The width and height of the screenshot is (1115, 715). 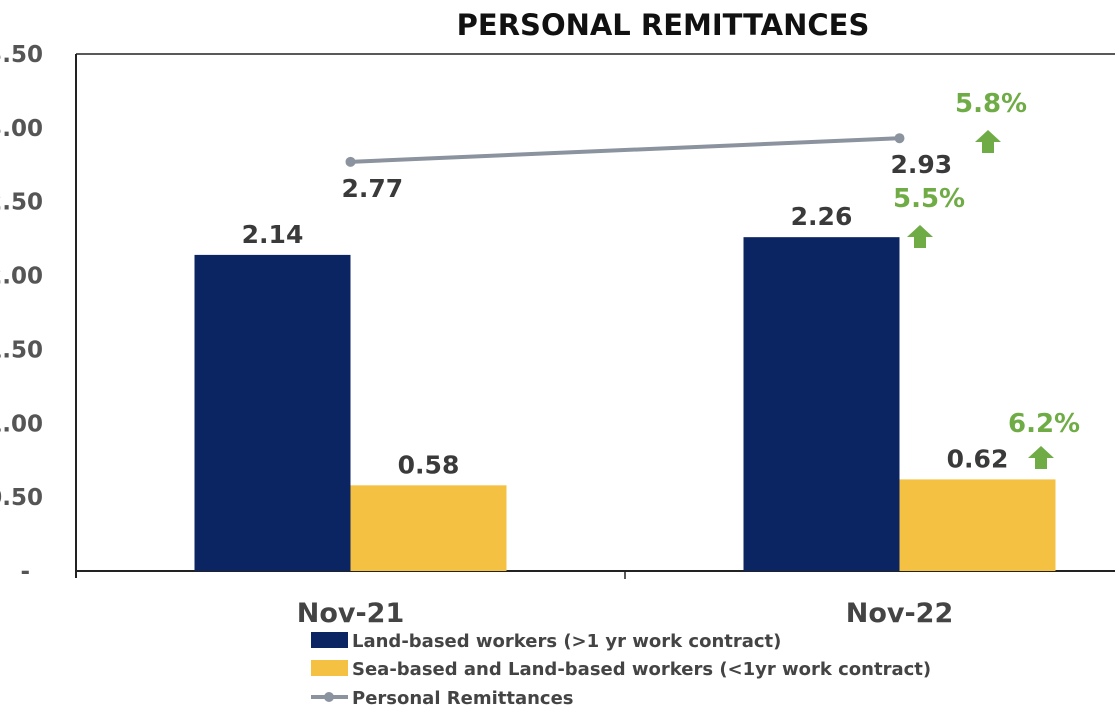 What do you see at coordinates (373, 188) in the screenshot?
I see `data-label: 2.77` at bounding box center [373, 188].